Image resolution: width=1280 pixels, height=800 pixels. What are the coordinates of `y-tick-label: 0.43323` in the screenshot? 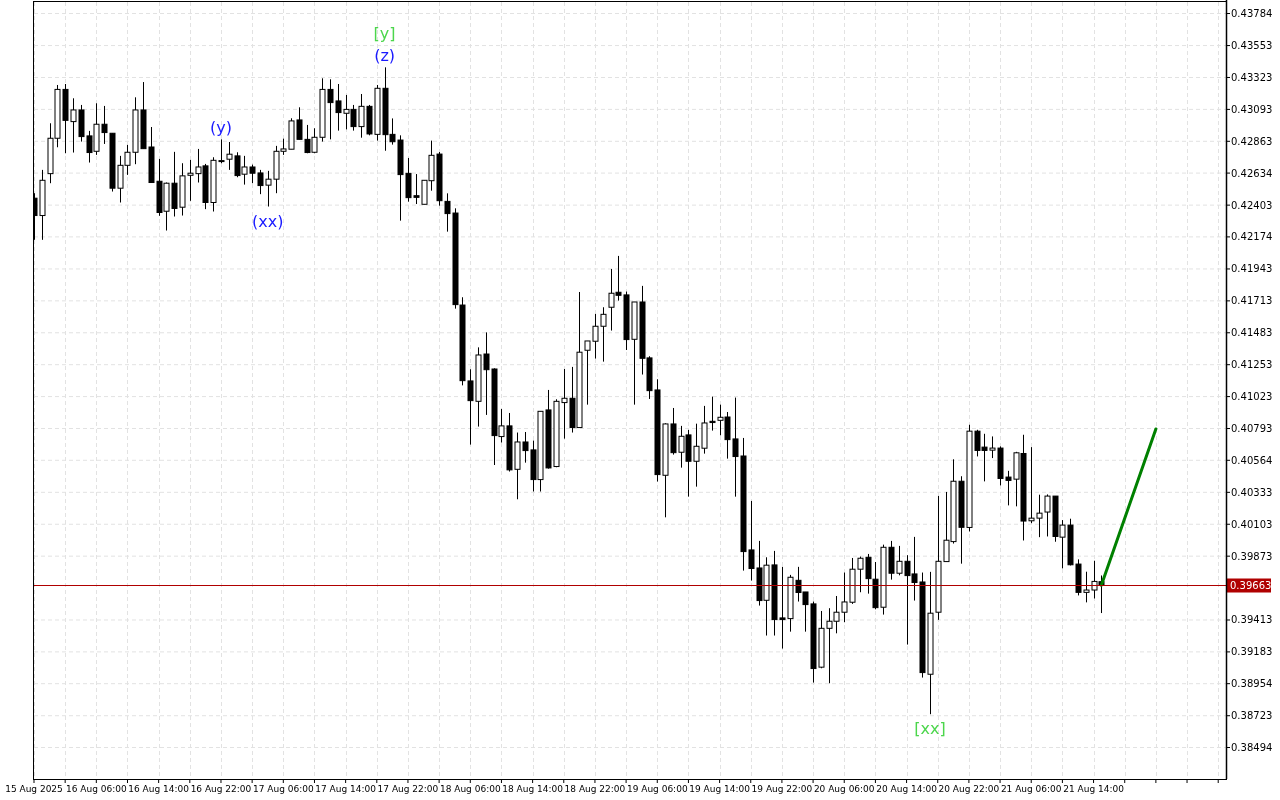 It's located at (1252, 77).